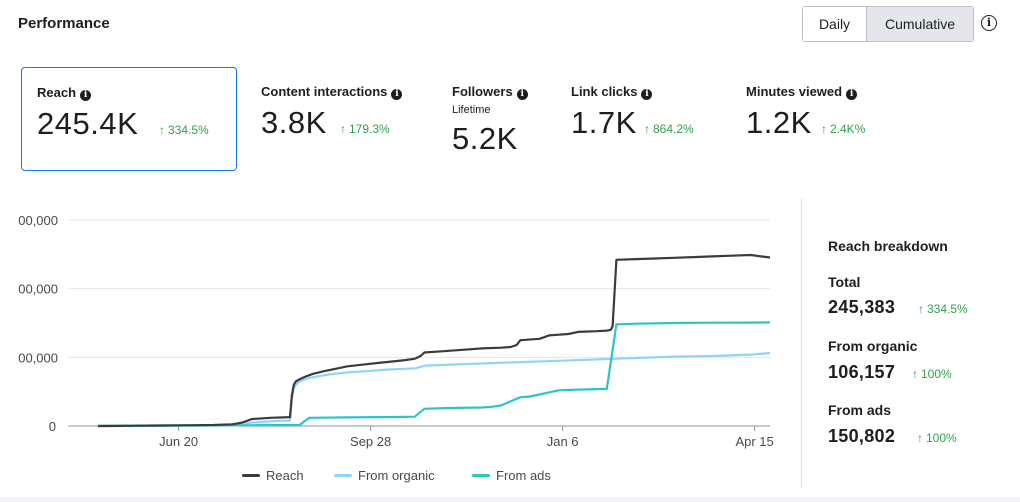  I want to click on breakdown-title: Reach breakdown, so click(888, 246).